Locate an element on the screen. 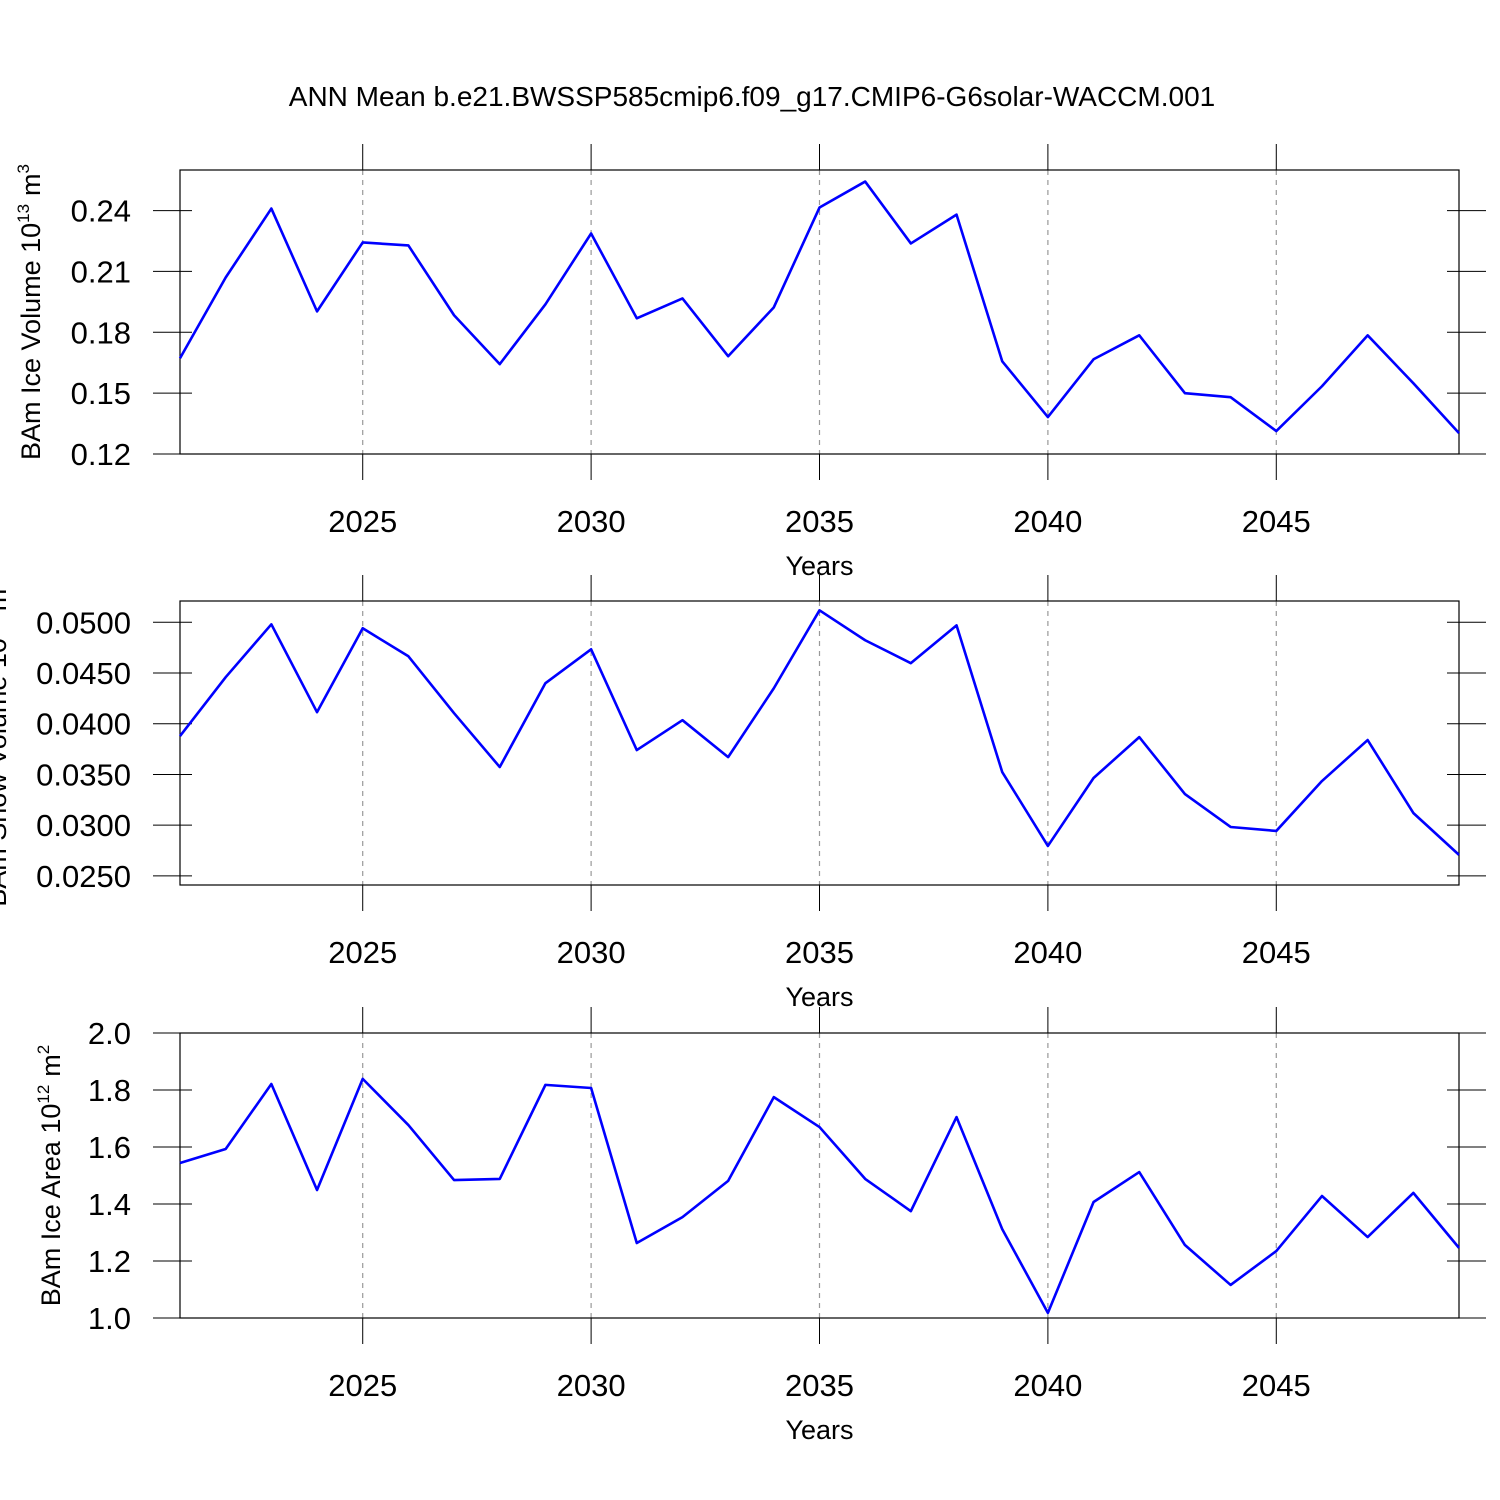 This screenshot has height=1500, width=1500. y-label-unit-power: 3 is located at coordinates (23, 168).